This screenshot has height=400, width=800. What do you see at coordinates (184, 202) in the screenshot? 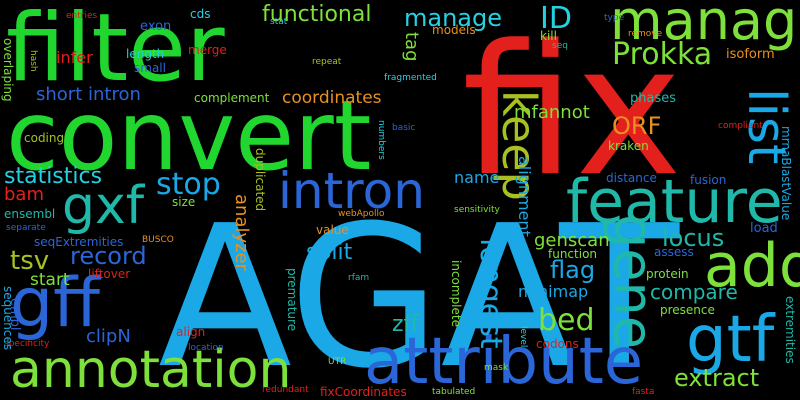
I see `word-size: size` at bounding box center [184, 202].